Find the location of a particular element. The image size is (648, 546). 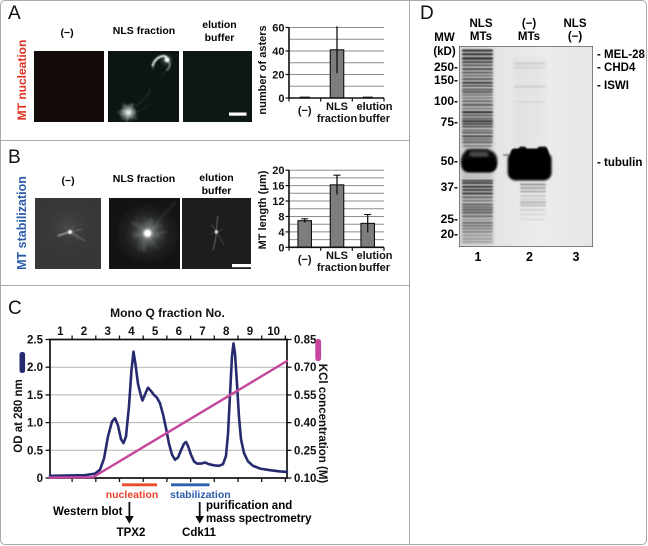

svg-text: 6 is located at coordinates (179, 332).